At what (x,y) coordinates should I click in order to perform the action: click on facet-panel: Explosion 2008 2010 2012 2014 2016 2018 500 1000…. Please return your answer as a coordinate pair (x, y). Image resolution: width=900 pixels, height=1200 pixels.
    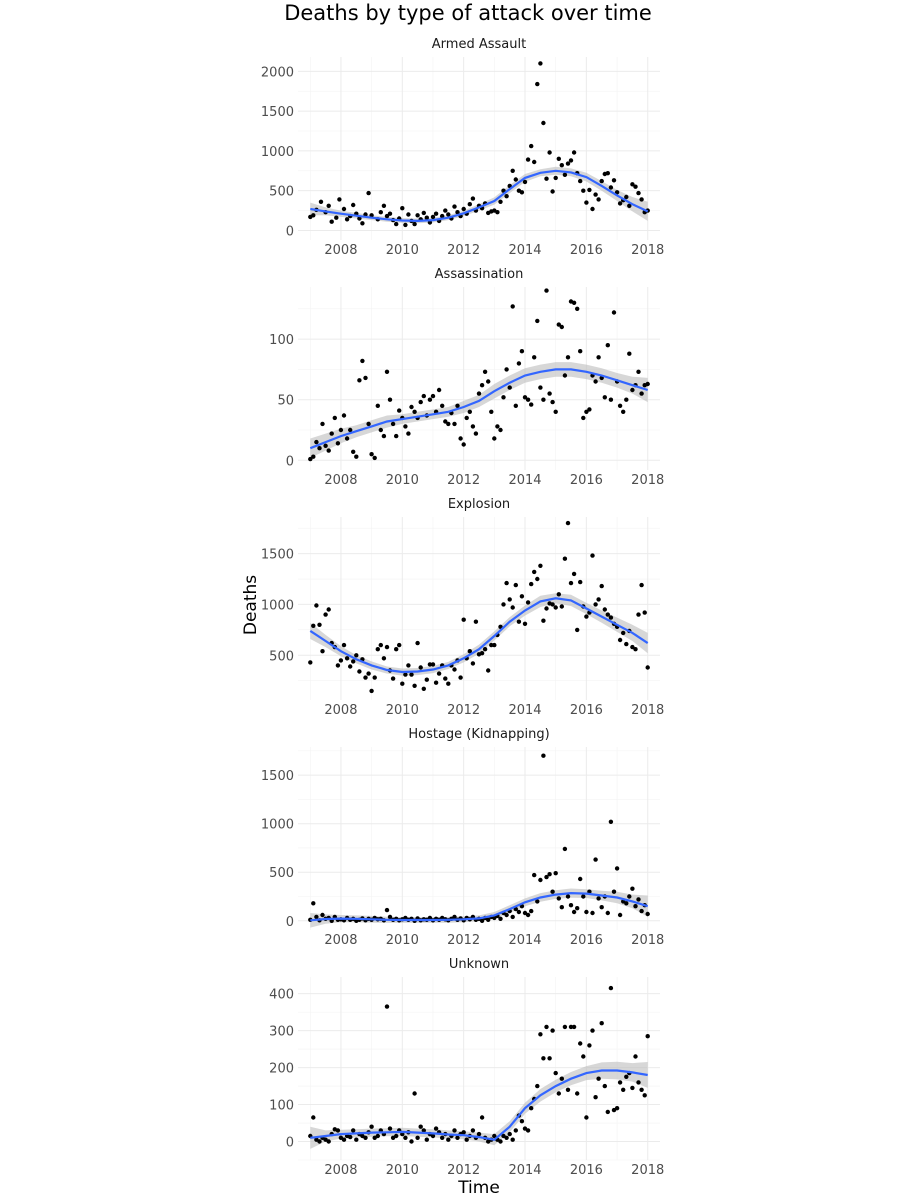
    Looking at the image, I should click on (462, 607).